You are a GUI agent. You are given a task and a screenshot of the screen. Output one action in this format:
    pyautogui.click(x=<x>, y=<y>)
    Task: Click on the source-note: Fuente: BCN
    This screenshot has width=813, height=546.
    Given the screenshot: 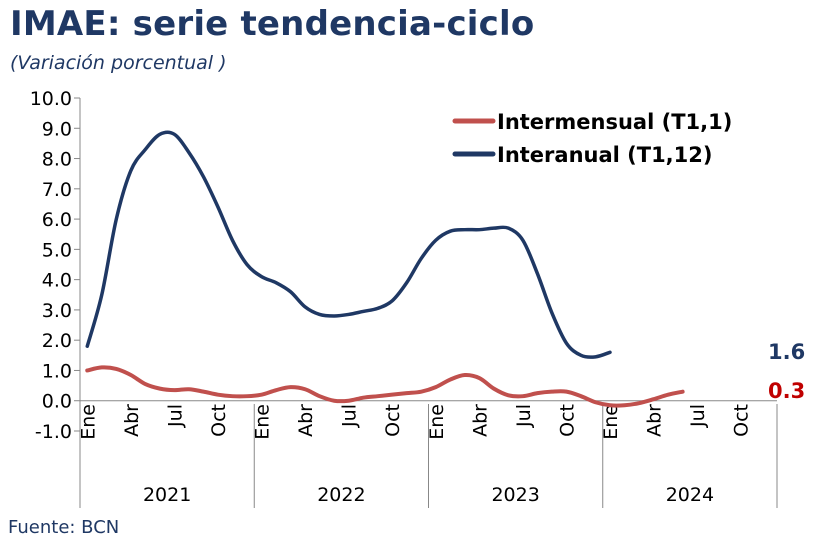 What is the action you would take?
    pyautogui.click(x=64, y=527)
    